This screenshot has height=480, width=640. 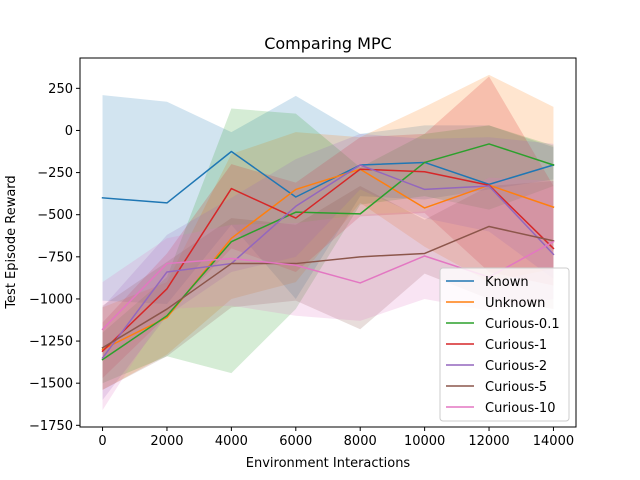 I want to click on x-tick-label: 2000, so click(x=166, y=441).